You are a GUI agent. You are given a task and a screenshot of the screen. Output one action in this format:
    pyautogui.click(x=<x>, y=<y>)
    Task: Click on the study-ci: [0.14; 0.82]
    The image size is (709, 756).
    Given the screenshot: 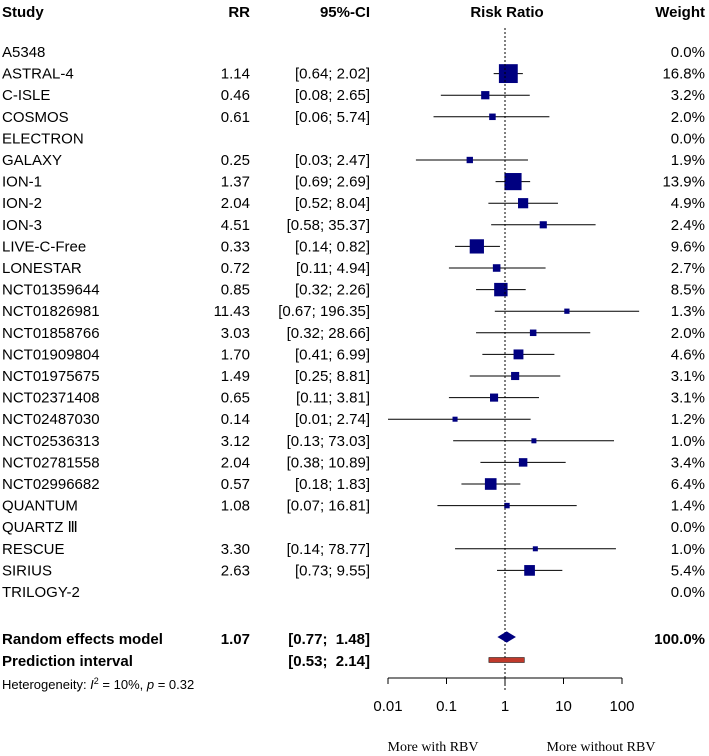 What is the action you would take?
    pyautogui.click(x=332, y=246)
    